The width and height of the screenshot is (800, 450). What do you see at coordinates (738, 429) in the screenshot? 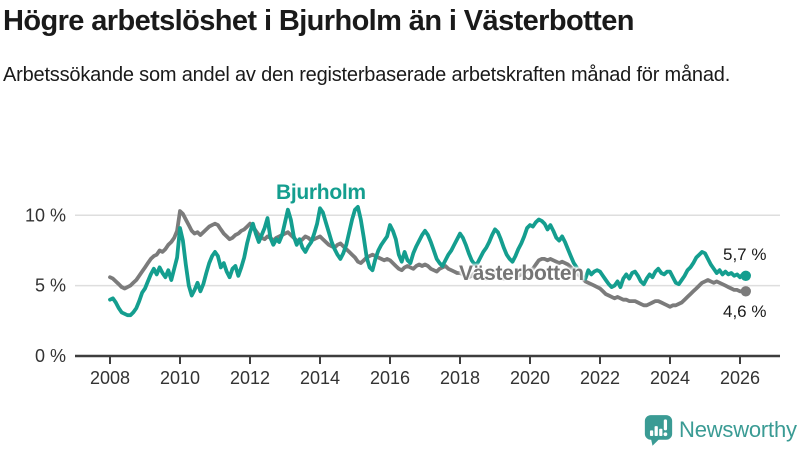
I see `newsworthy-wordmark: Newsworthy` at bounding box center [738, 429].